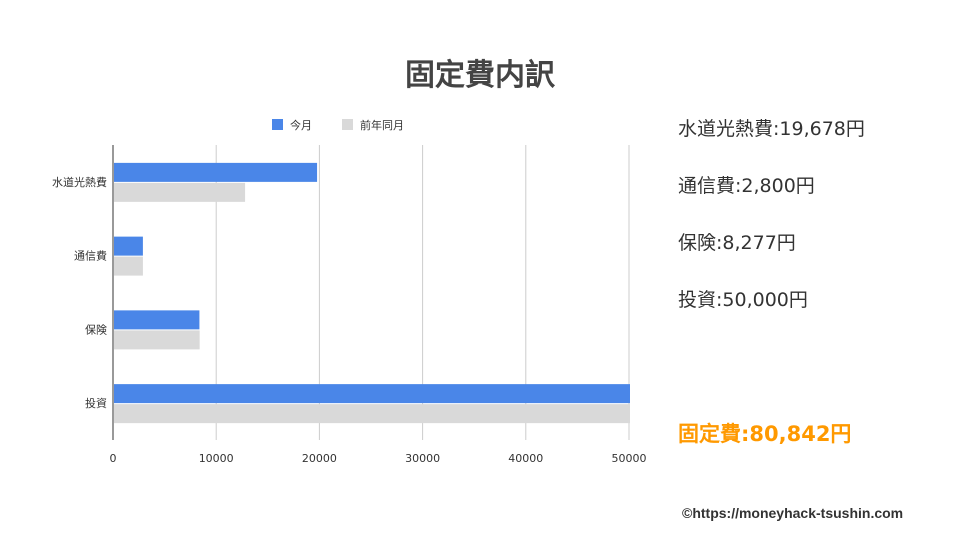 This screenshot has width=960, height=540. What do you see at coordinates (301, 125) in the screenshot?
I see `legend-label-current: 今月` at bounding box center [301, 125].